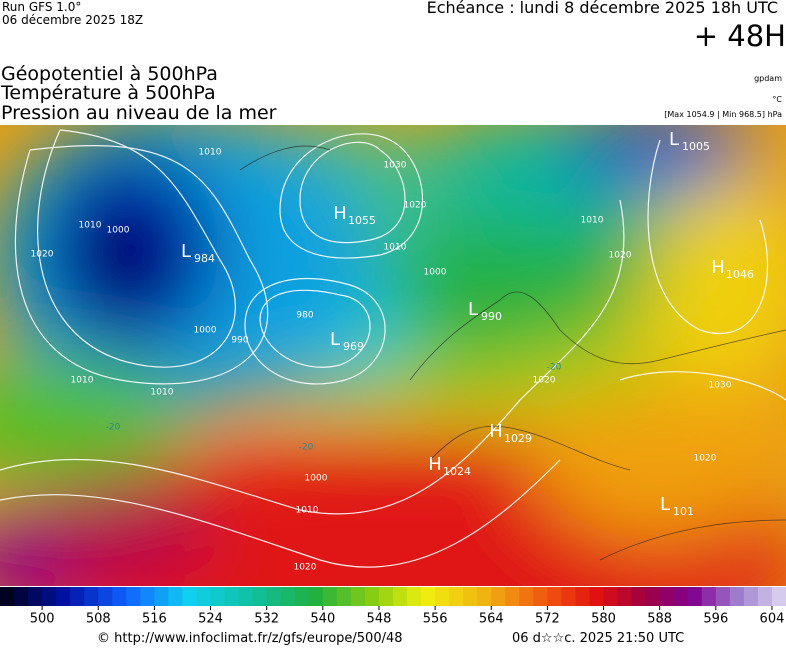  What do you see at coordinates (108, 93) in the screenshot?
I see `title: Température à 500hPa` at bounding box center [108, 93].